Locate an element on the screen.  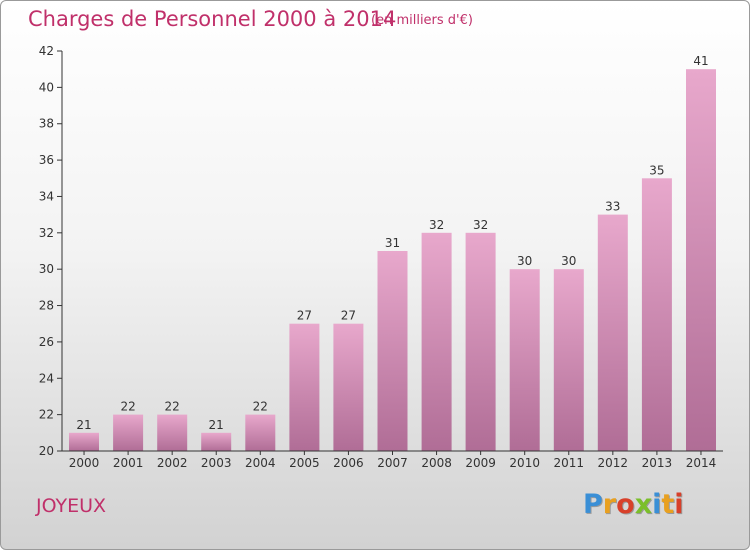
y-tick-label-42: 42 is located at coordinates (46, 51).